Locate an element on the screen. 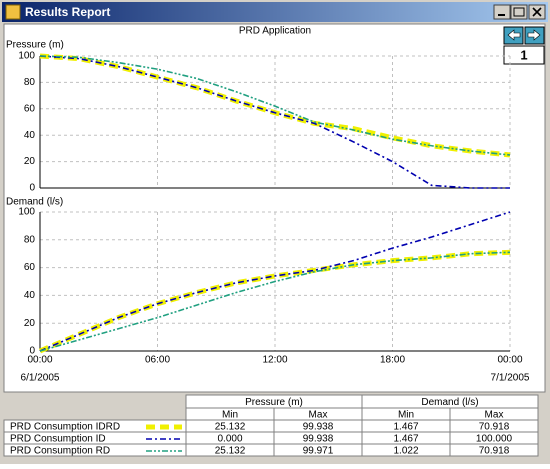  x-tick-label: 18:00 is located at coordinates (392, 360).